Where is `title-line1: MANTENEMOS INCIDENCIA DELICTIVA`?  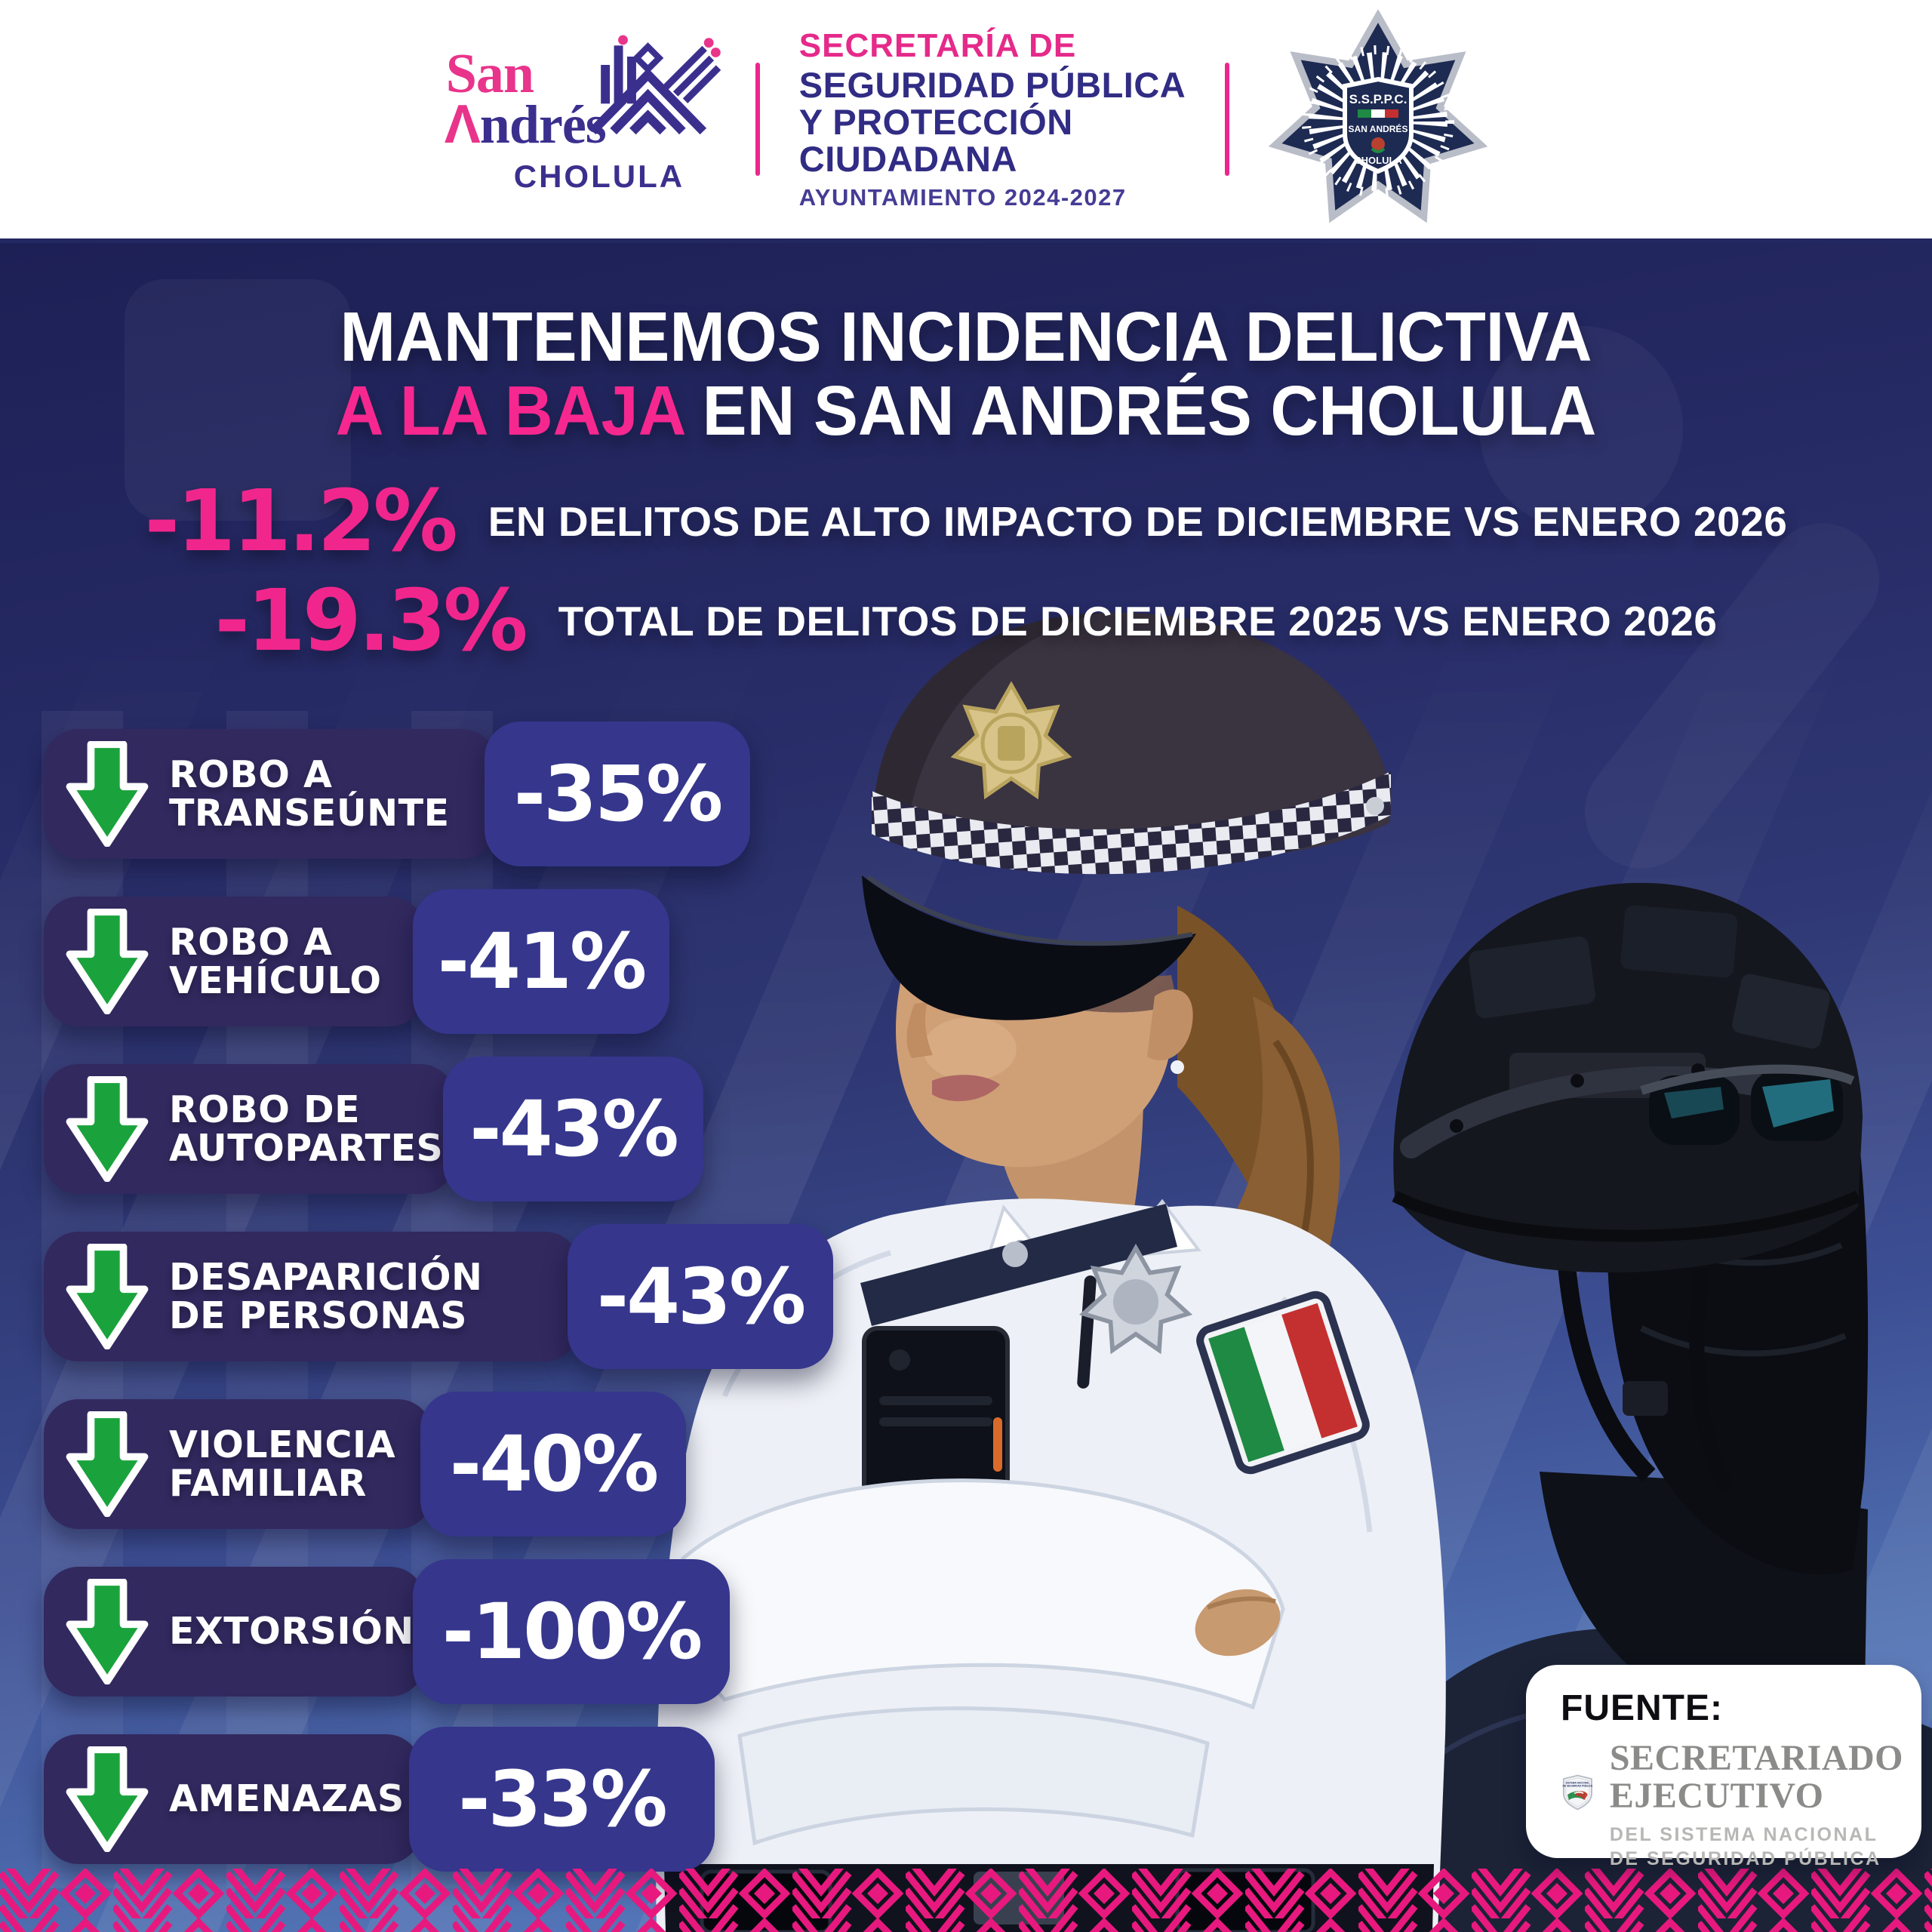 title-line1: MANTENEMOS INCIDENCIA DELICTIVA is located at coordinates (966, 336).